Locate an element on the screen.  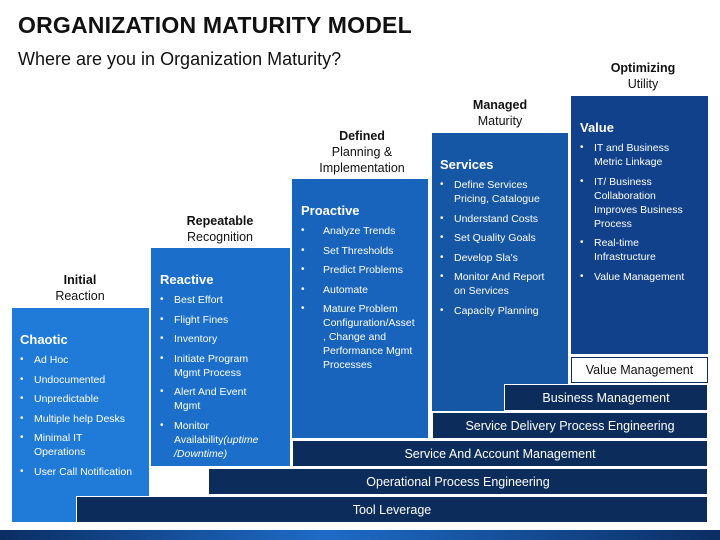
stage-label-bold: Initial is located at coordinates (80, 280).